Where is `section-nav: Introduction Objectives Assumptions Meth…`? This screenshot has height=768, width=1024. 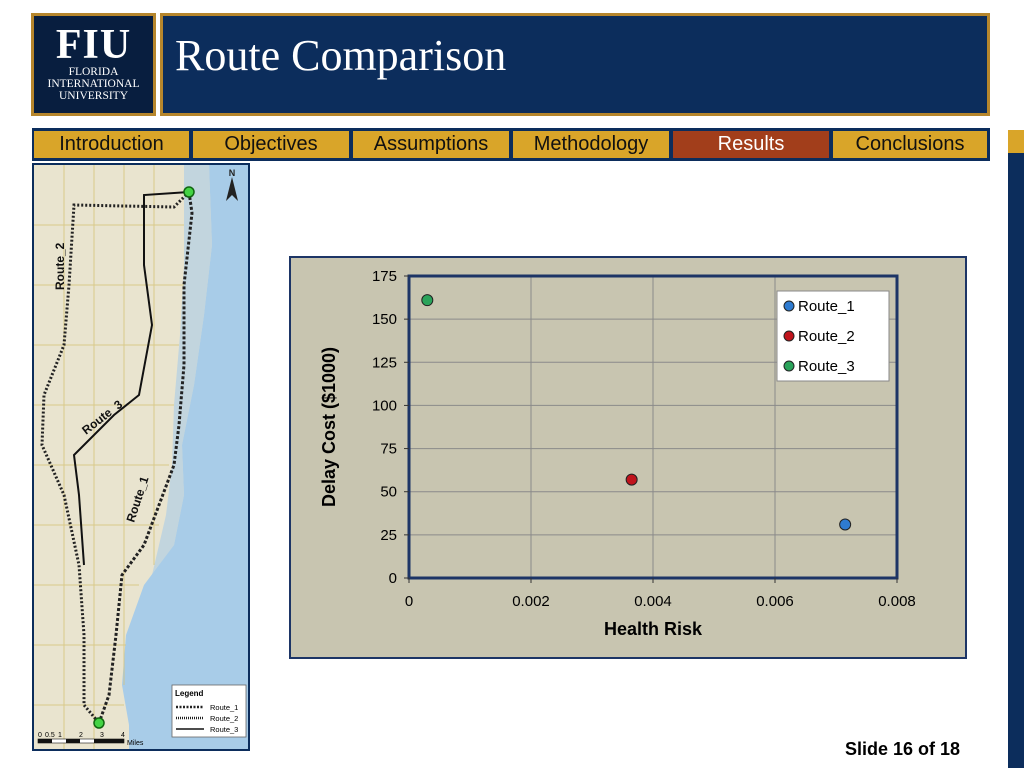
section-nav: Introduction Objectives Assumptions Meth… is located at coordinates (511, 144).